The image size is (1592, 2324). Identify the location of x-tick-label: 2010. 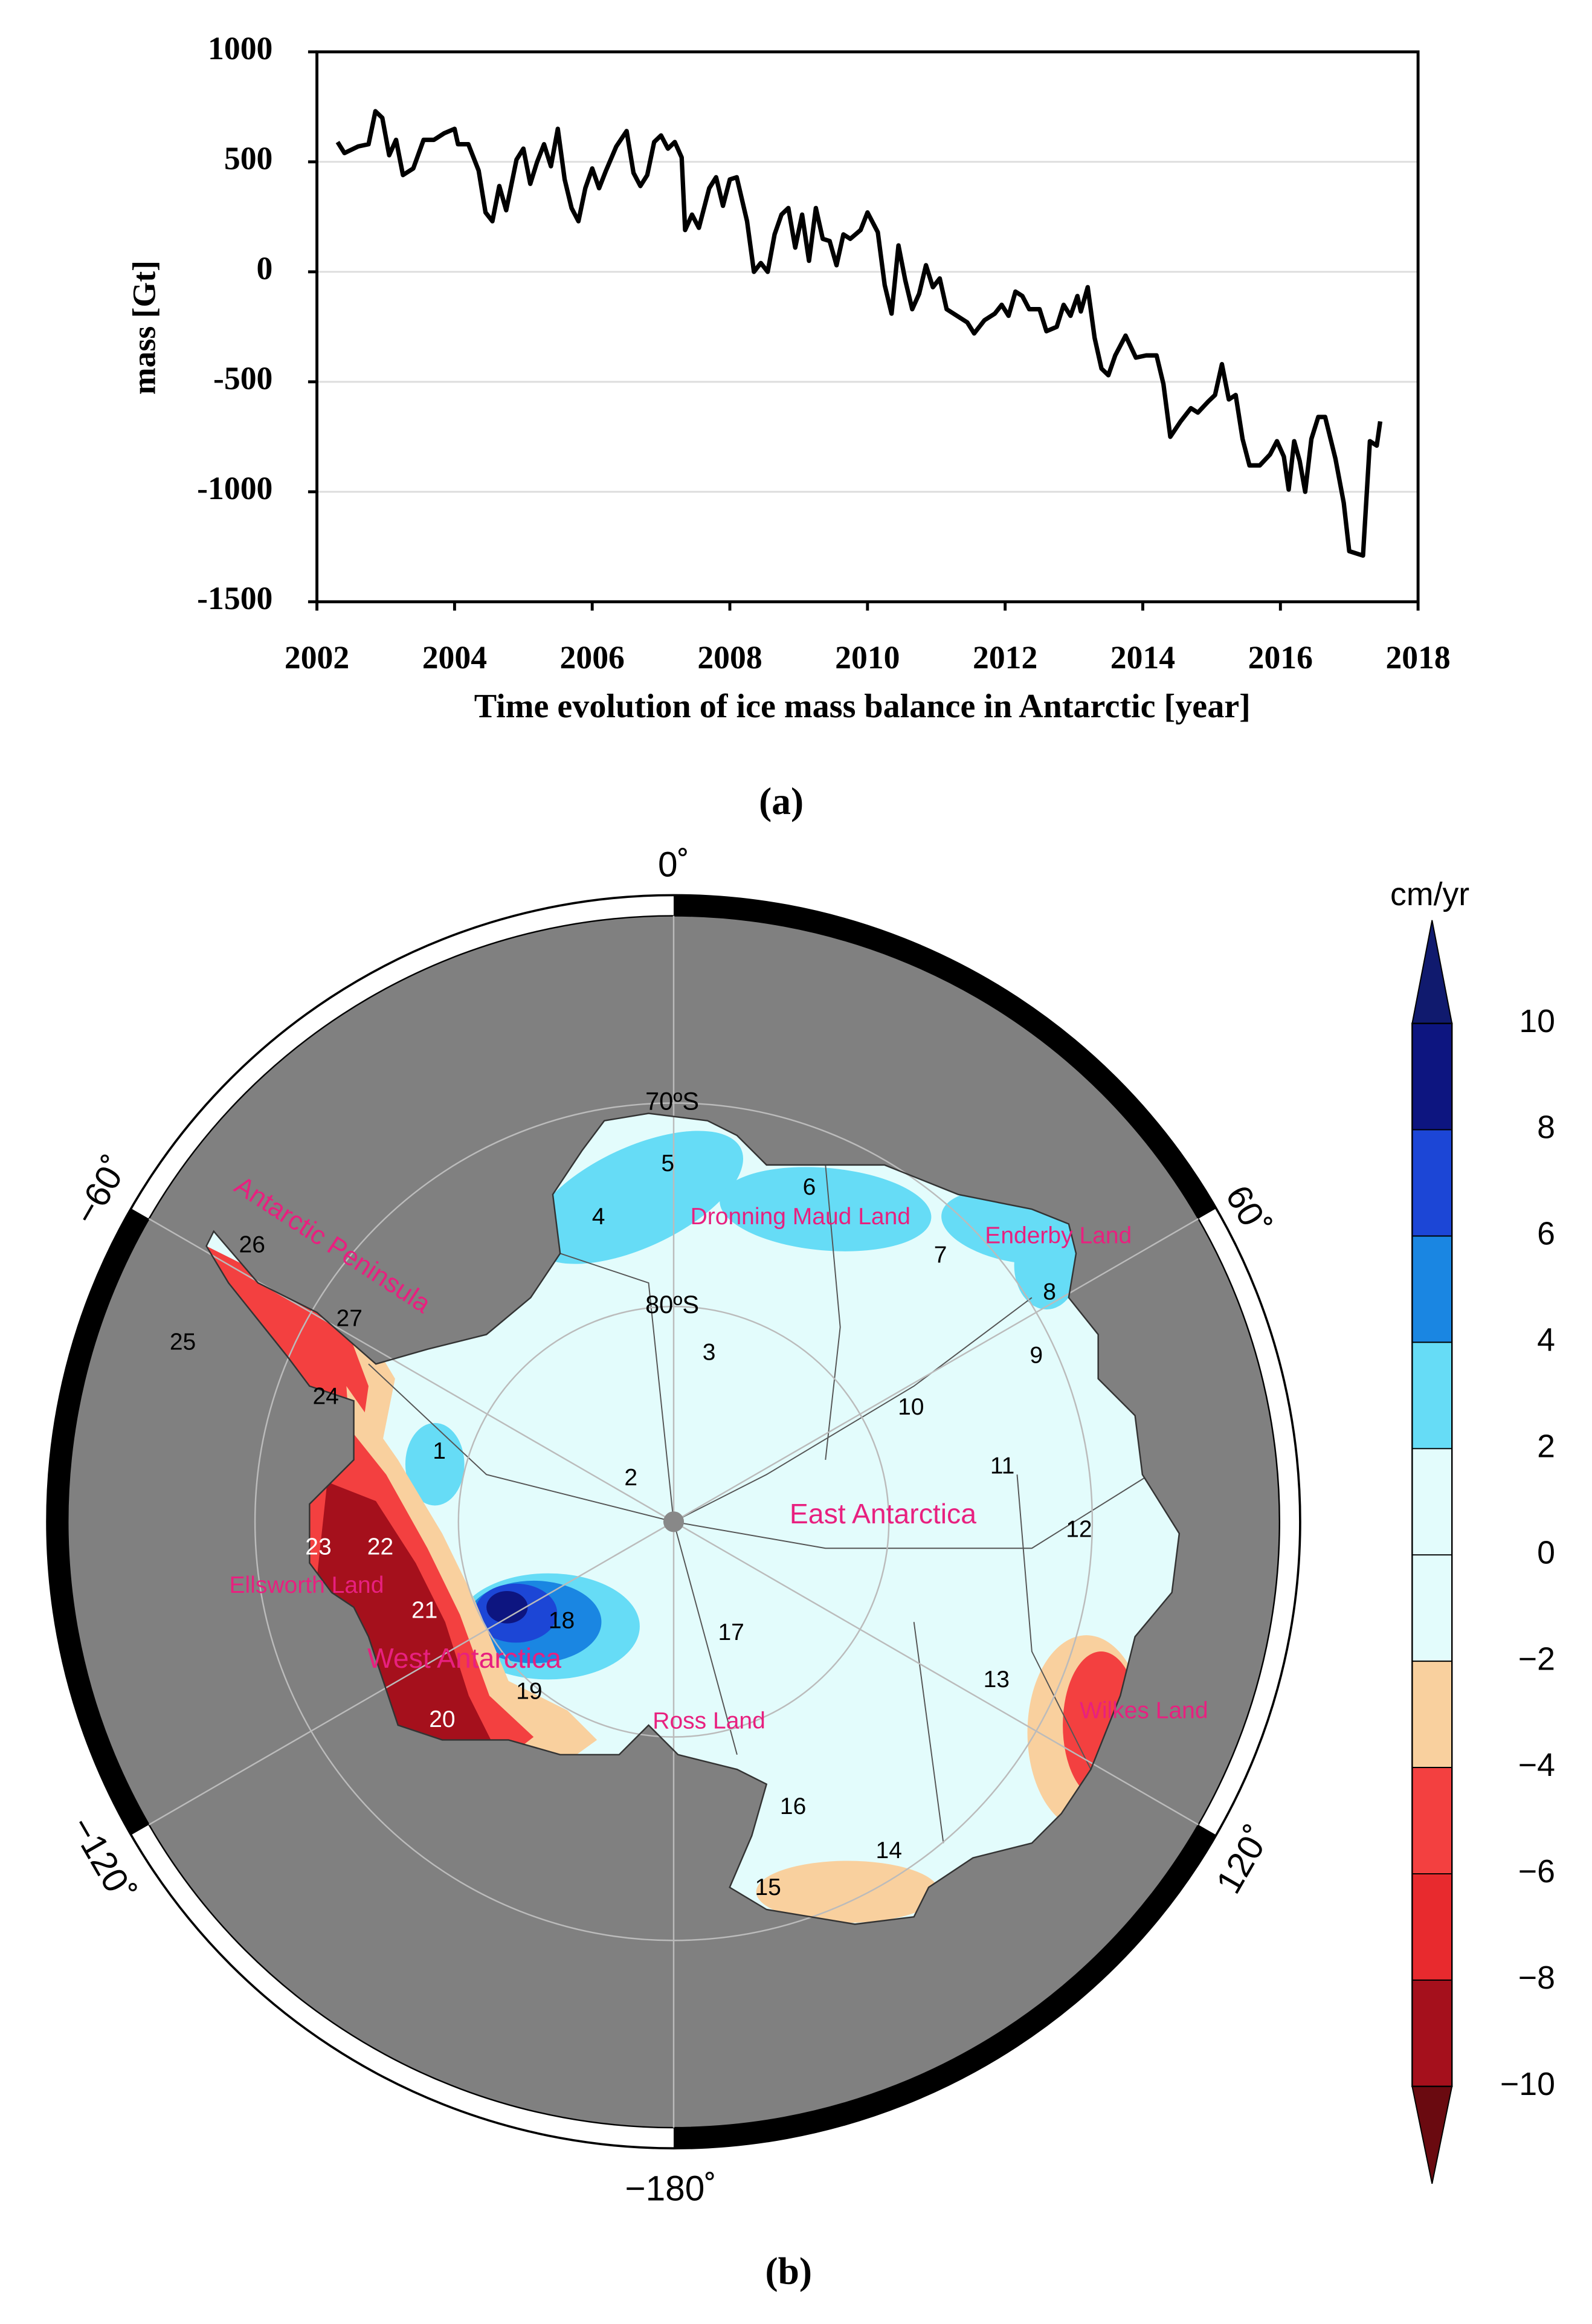
(867, 658).